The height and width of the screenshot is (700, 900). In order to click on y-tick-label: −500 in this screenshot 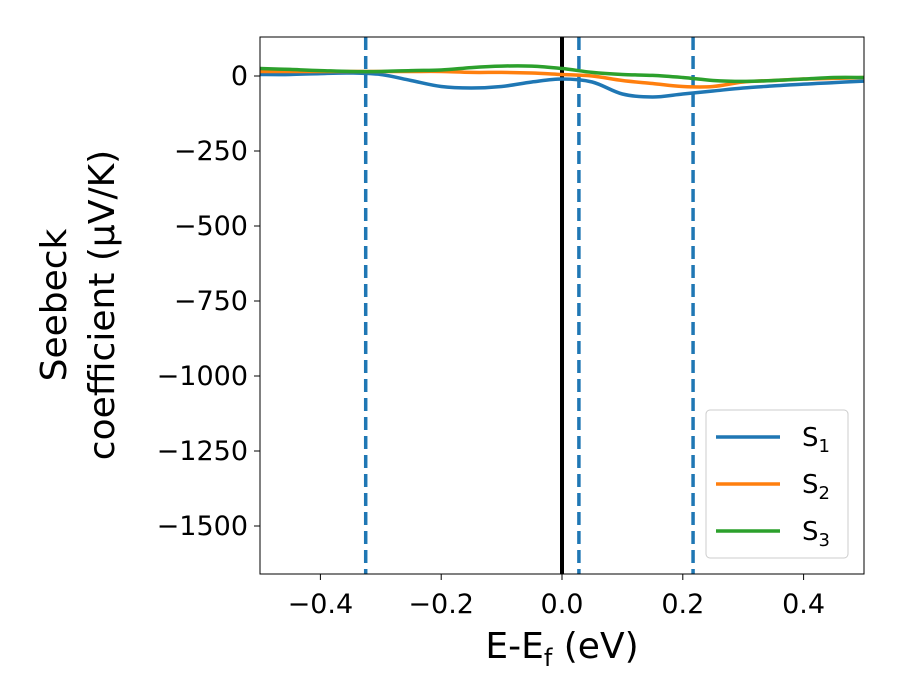, I will do `click(211, 226)`.